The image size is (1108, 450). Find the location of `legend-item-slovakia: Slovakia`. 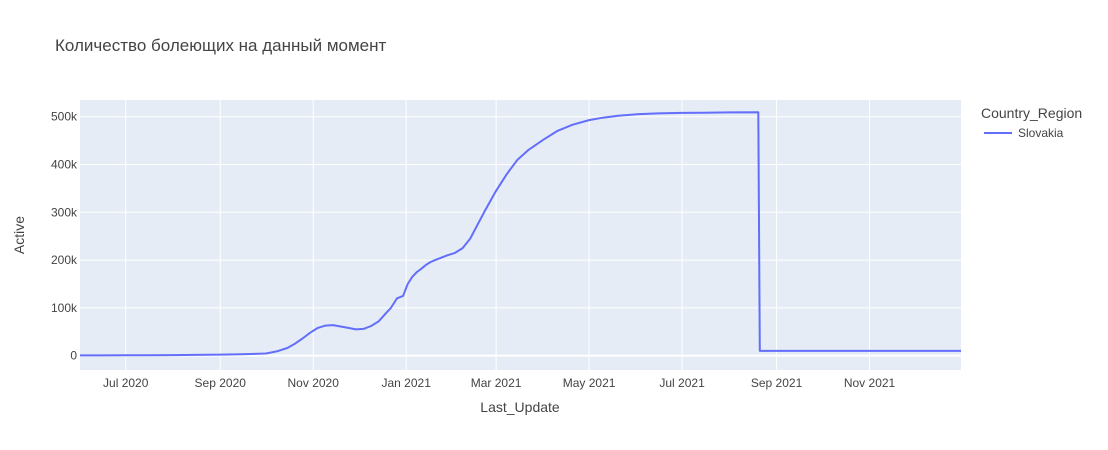

legend-item-slovakia: Slovakia is located at coordinates (1024, 133).